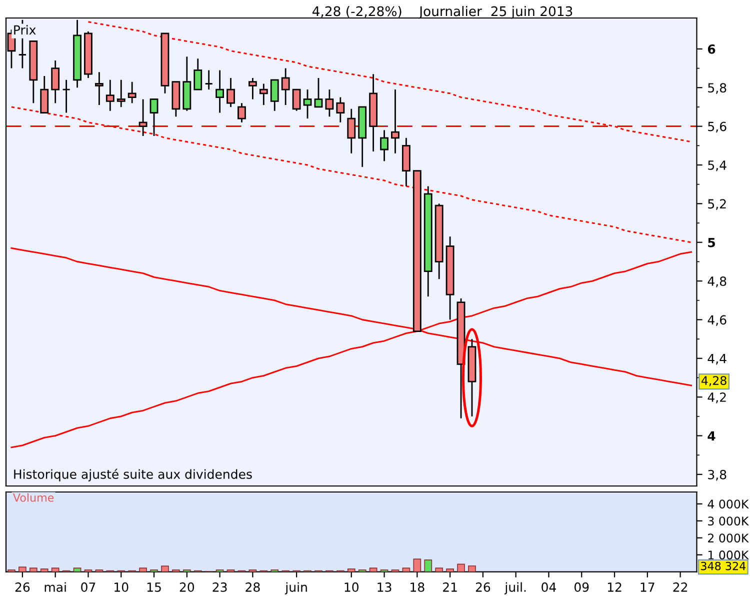 This screenshot has height=600, width=750. Describe the element at coordinates (713, 381) in the screenshot. I see `annotation: 4,28` at that location.